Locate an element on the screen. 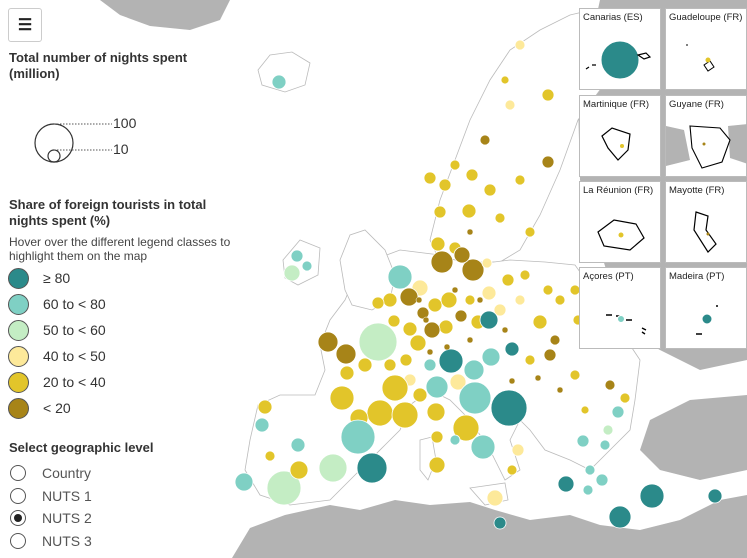 This screenshot has width=747, height=558. legend-class-item: 40 to < 50 is located at coordinates (129, 356).